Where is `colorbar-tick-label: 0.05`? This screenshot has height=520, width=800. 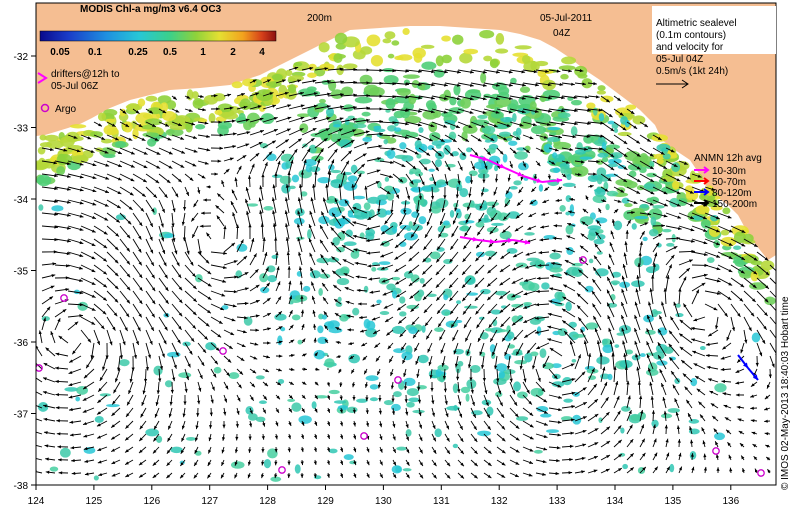 colorbar-tick-label: 0.05 is located at coordinates (60, 52).